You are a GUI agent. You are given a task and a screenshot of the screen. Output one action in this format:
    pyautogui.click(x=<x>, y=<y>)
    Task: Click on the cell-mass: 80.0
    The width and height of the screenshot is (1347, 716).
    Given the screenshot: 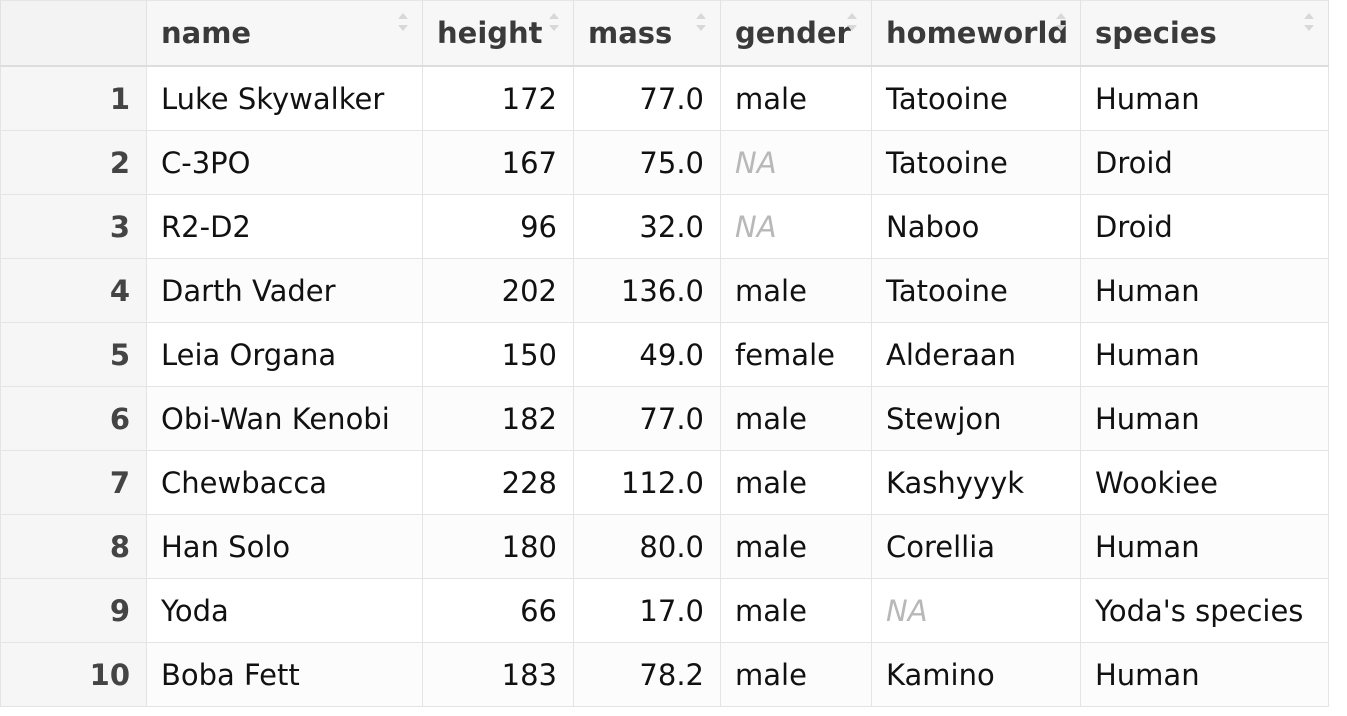 What is the action you would take?
    pyautogui.click(x=647, y=546)
    